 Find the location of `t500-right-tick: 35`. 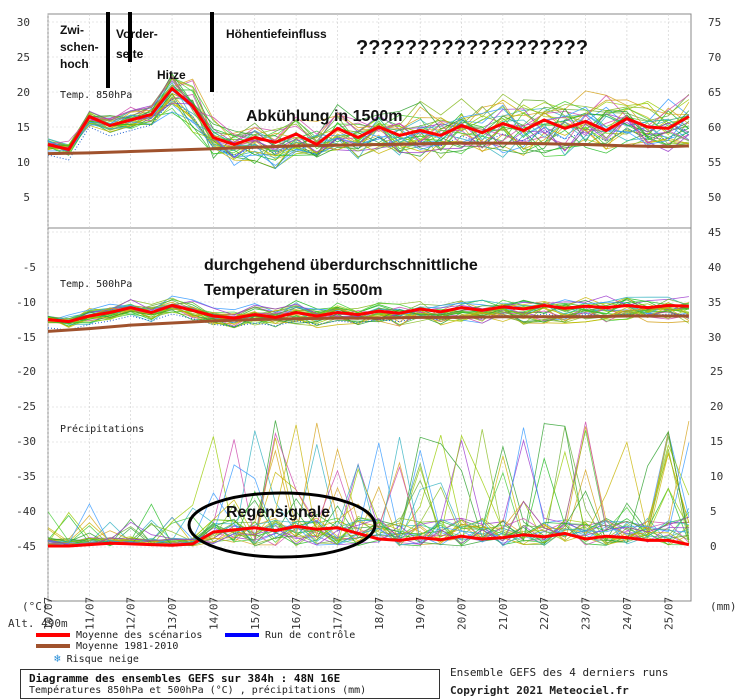

t500-right-tick: 35 is located at coordinates (714, 302).